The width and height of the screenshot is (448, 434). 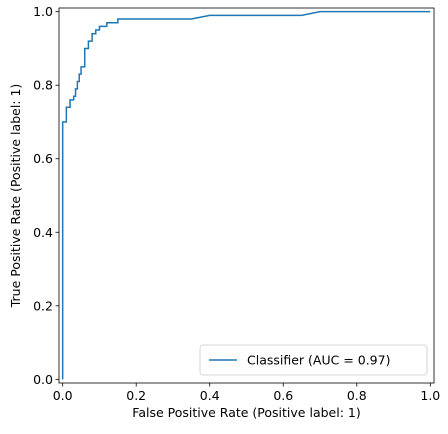 I want to click on legend: Classifier (AUC = 0.97), so click(x=313, y=360).